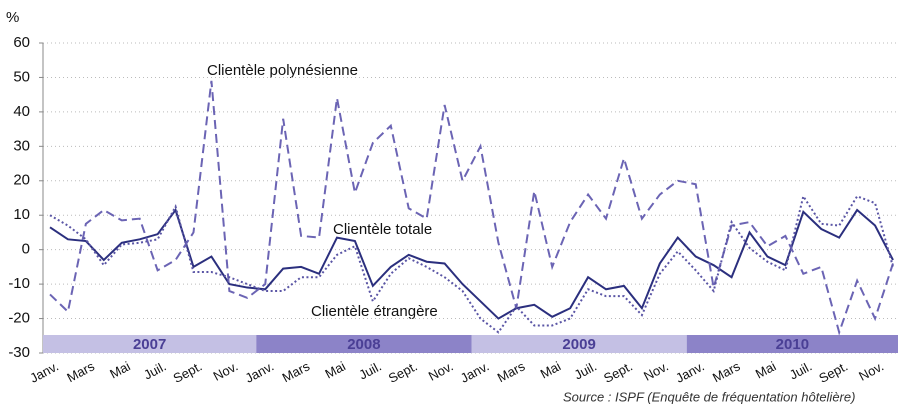  What do you see at coordinates (382, 229) in the screenshot?
I see `annotation: Clientèle totale` at bounding box center [382, 229].